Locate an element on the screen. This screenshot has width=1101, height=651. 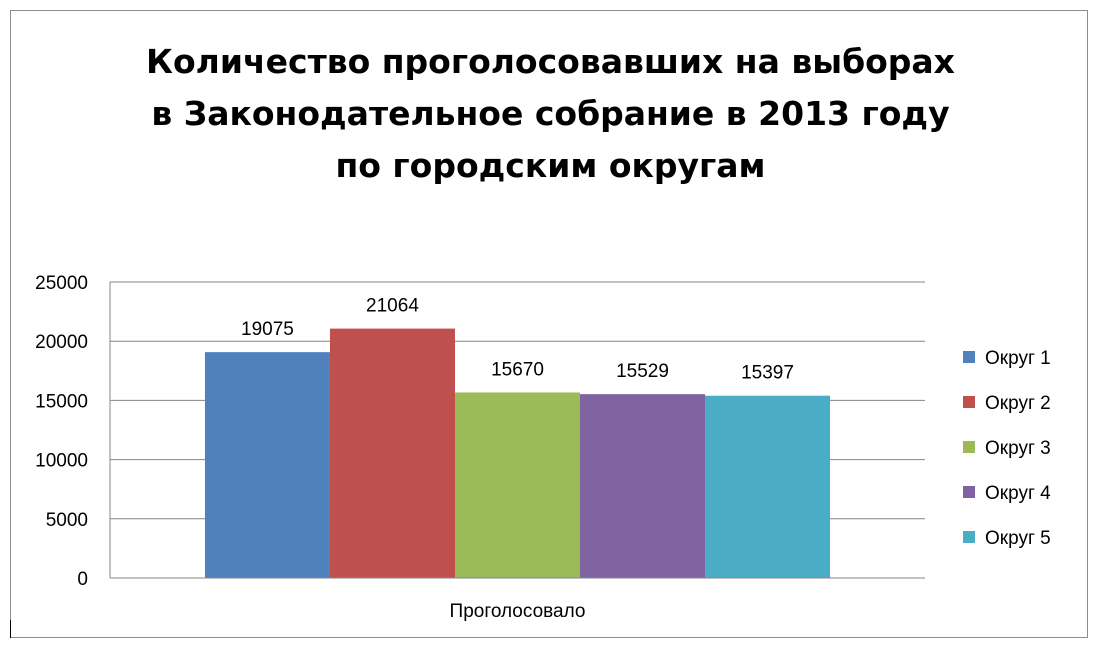
text-cursor-mark is located at coordinates (10, 629).